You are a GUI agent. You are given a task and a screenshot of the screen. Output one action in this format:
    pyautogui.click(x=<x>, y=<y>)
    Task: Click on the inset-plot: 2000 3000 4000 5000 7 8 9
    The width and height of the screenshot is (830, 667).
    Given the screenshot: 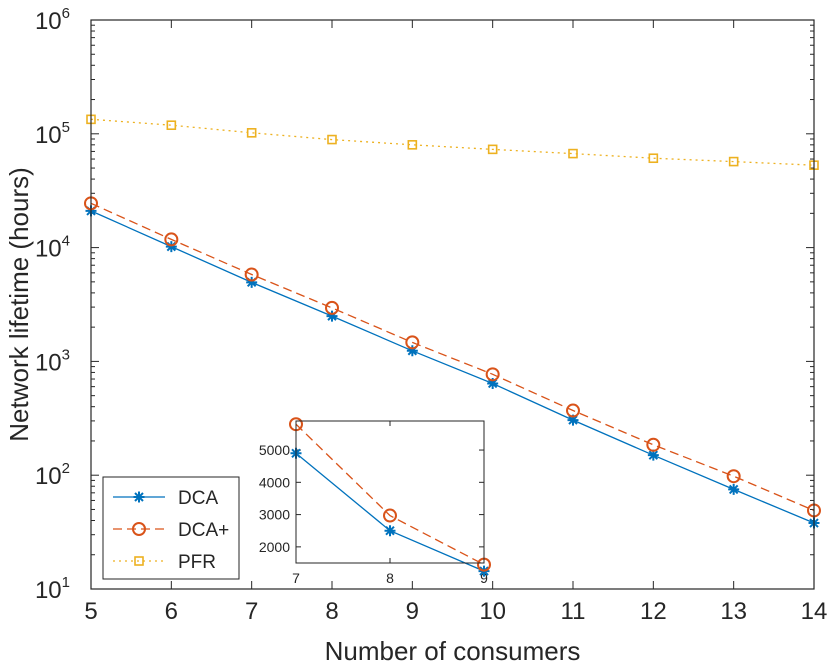 What is the action you would take?
    pyautogui.click(x=375, y=501)
    